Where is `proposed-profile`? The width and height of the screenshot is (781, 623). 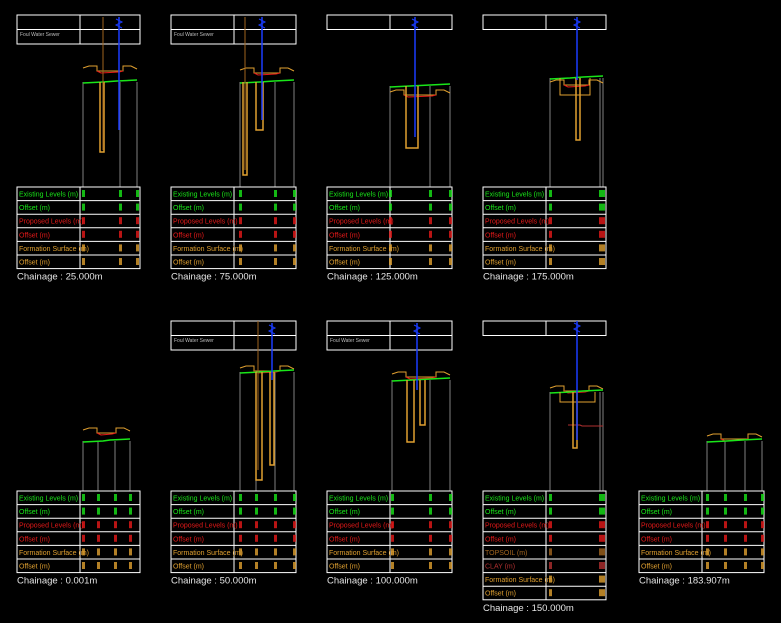
proposed-profile is located at coordinates (267, 74).